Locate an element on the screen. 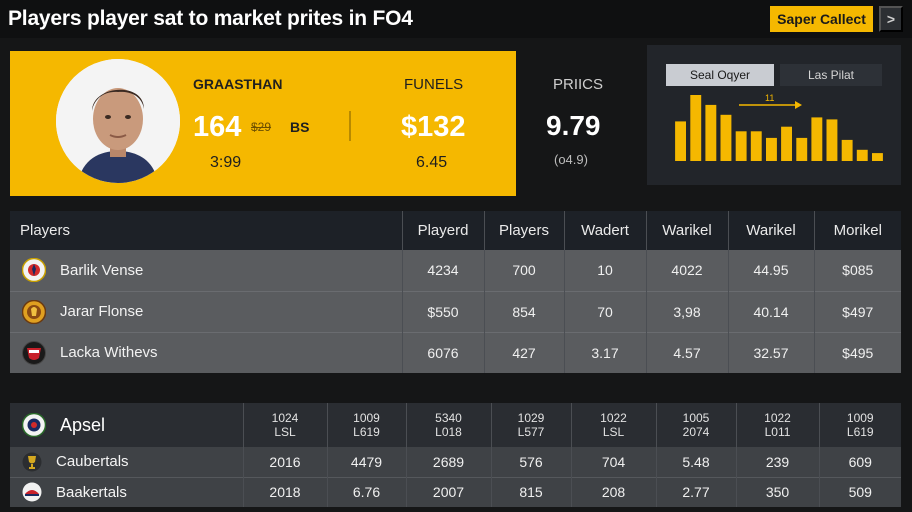 Image resolution: width=912 pixels, height=512 pixels. table-cell: 4022 is located at coordinates (687, 270).